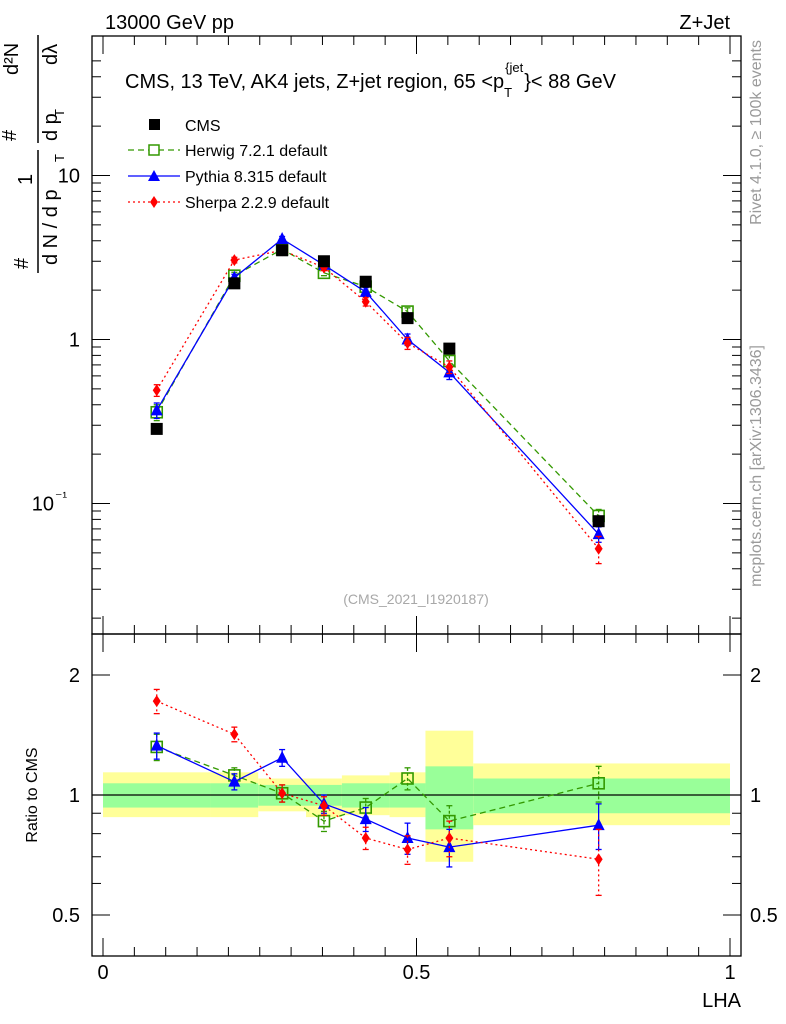 This screenshot has width=786, height=1024. Describe the element at coordinates (377, 796) in the screenshot. I see `ratio-pythia-line` at that location.